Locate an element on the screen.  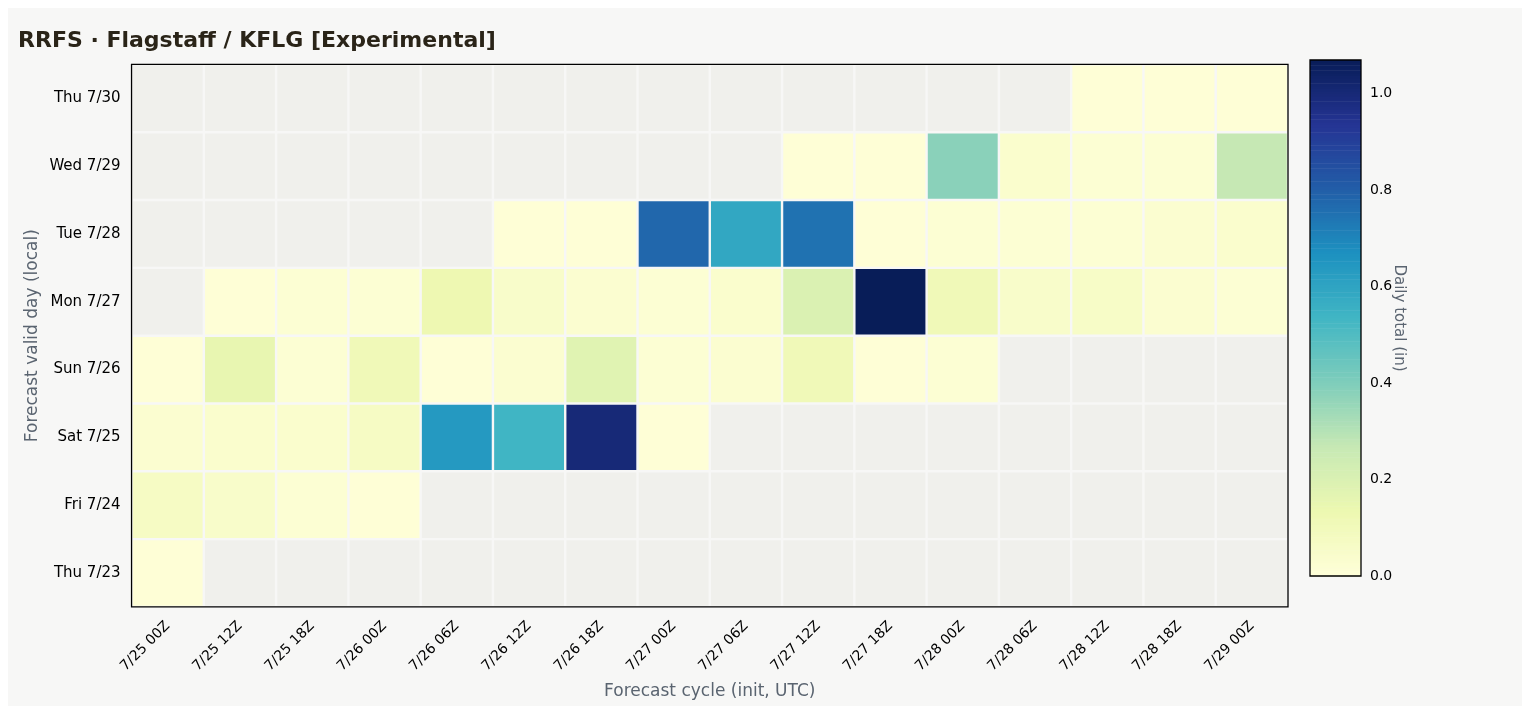
y-tick-label: Thu 7/30 is located at coordinates (86, 97).